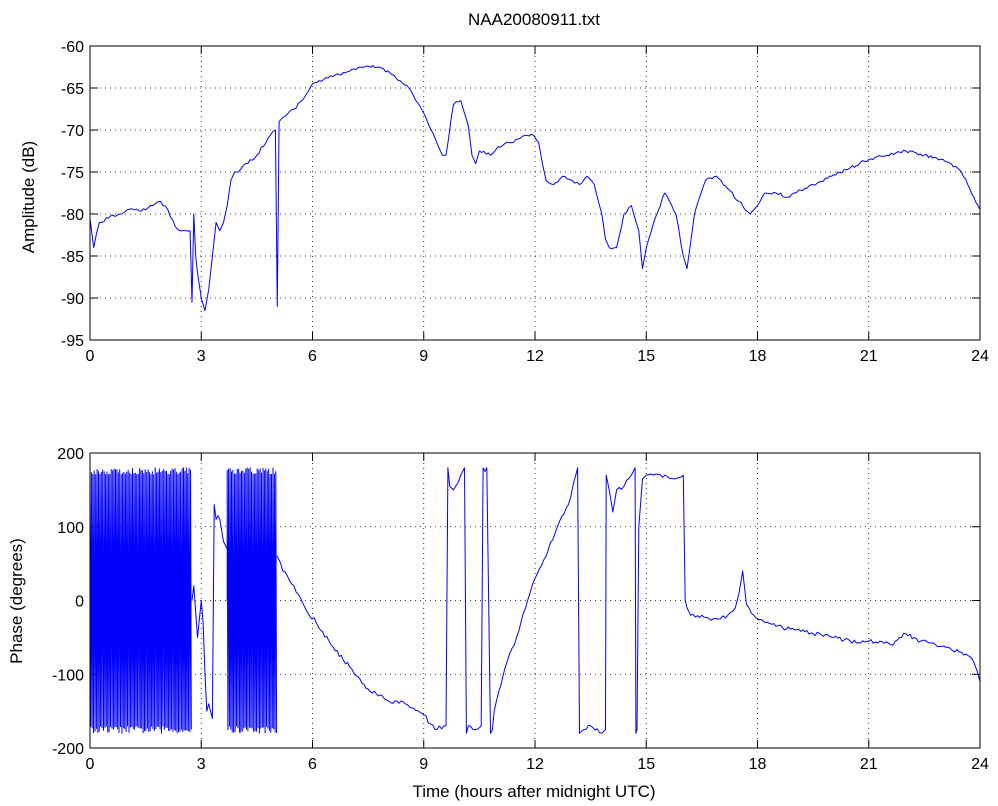 This screenshot has height=806, width=998. What do you see at coordinates (16, 601) in the screenshot?
I see `phase-ylabel: Phase (degrees)` at bounding box center [16, 601].